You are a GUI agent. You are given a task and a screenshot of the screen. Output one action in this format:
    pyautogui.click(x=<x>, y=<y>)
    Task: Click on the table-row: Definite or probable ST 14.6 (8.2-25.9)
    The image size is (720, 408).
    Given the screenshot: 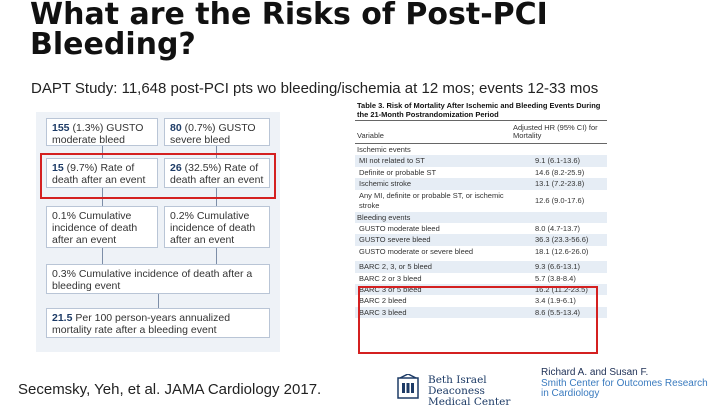 What is the action you would take?
    pyautogui.click(x=472, y=172)
    